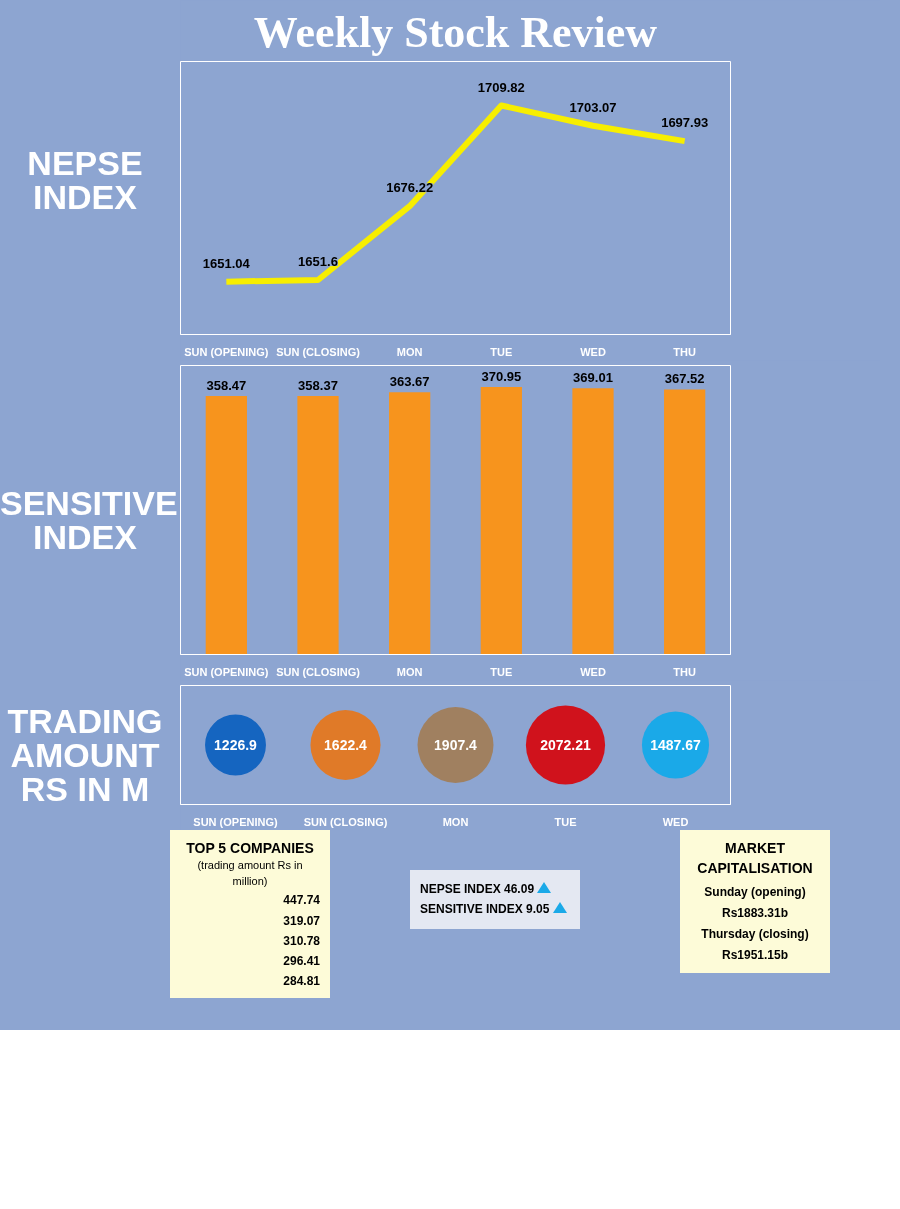  I want to click on category-label: MON, so click(455, 821).